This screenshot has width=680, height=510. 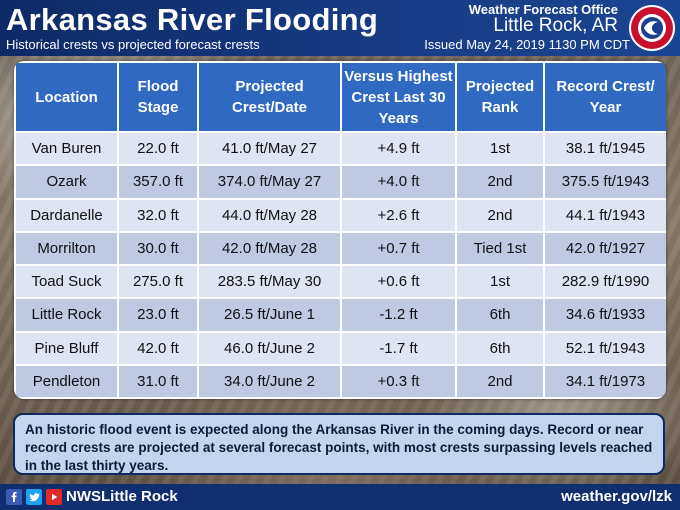 I want to click on issued-time: Issued May 24, 2019 1130 PM CDT, so click(x=527, y=44).